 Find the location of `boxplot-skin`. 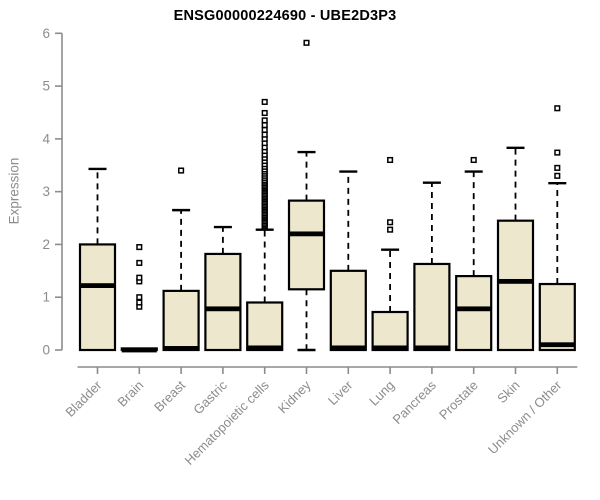

boxplot-skin is located at coordinates (515, 249).